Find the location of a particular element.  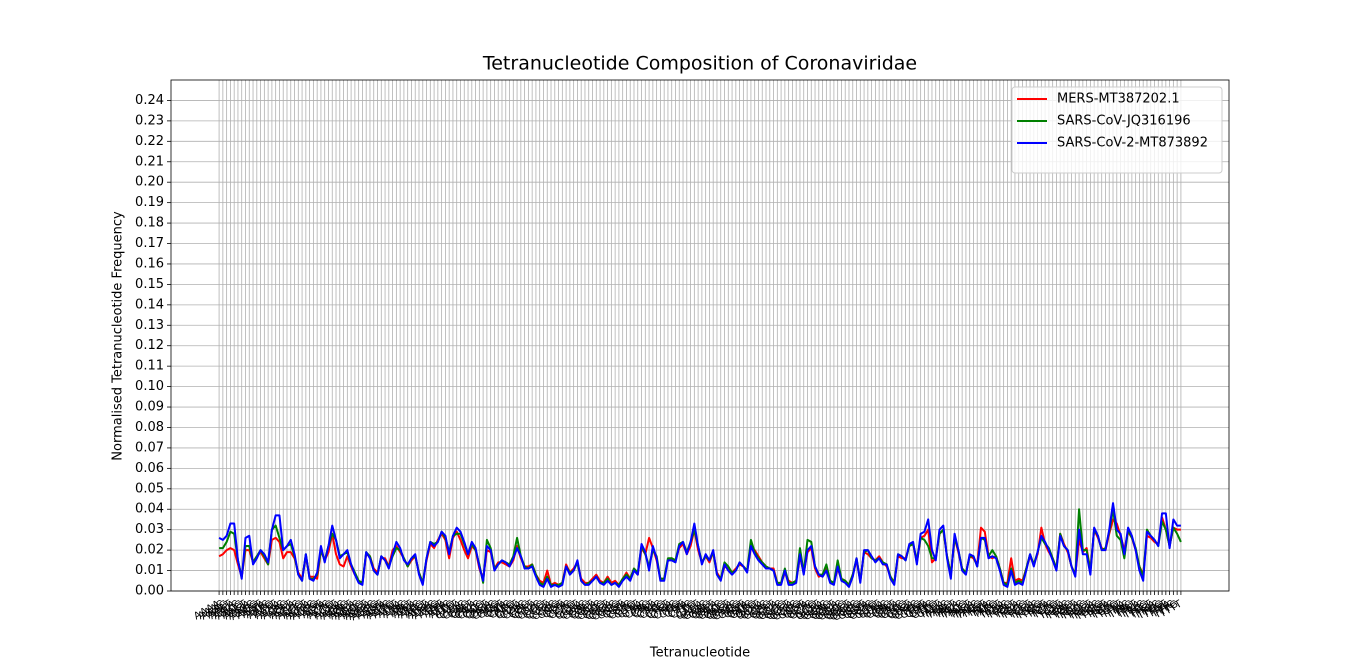

y-tick-label: 0.09 is located at coordinates (149, 407).